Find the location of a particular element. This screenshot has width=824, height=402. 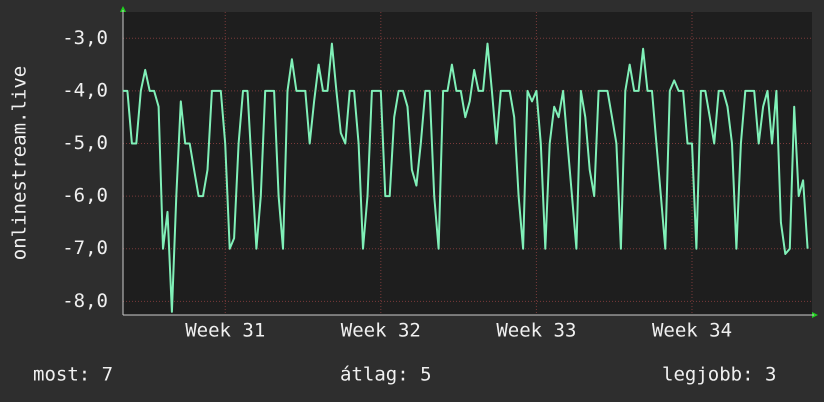

footer-stat: átlag: 5 is located at coordinates (386, 375).